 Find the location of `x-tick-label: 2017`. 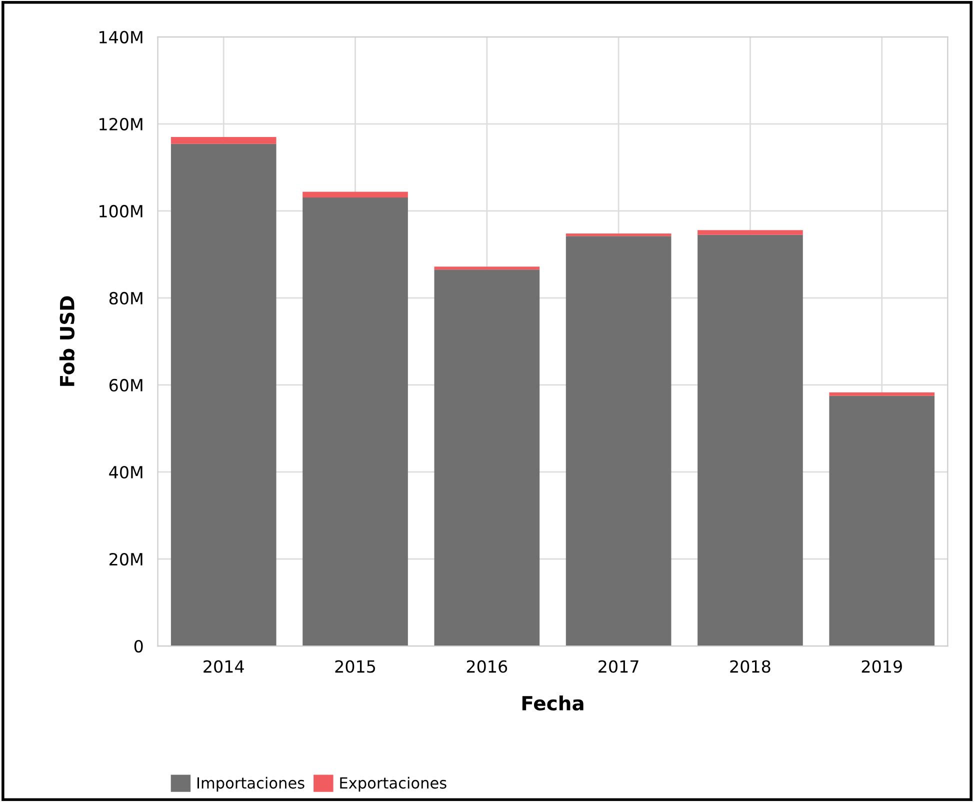

x-tick-label: 2017 is located at coordinates (618, 666).